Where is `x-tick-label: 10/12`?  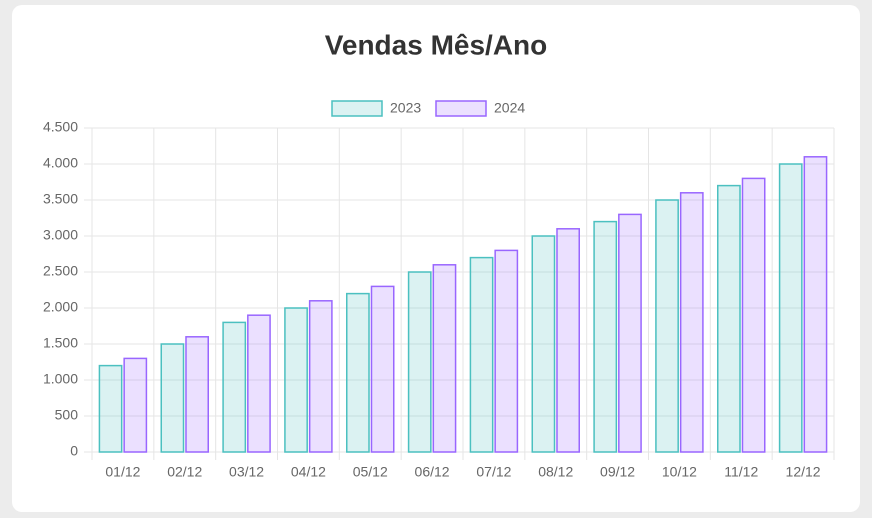 x-tick-label: 10/12 is located at coordinates (679, 472).